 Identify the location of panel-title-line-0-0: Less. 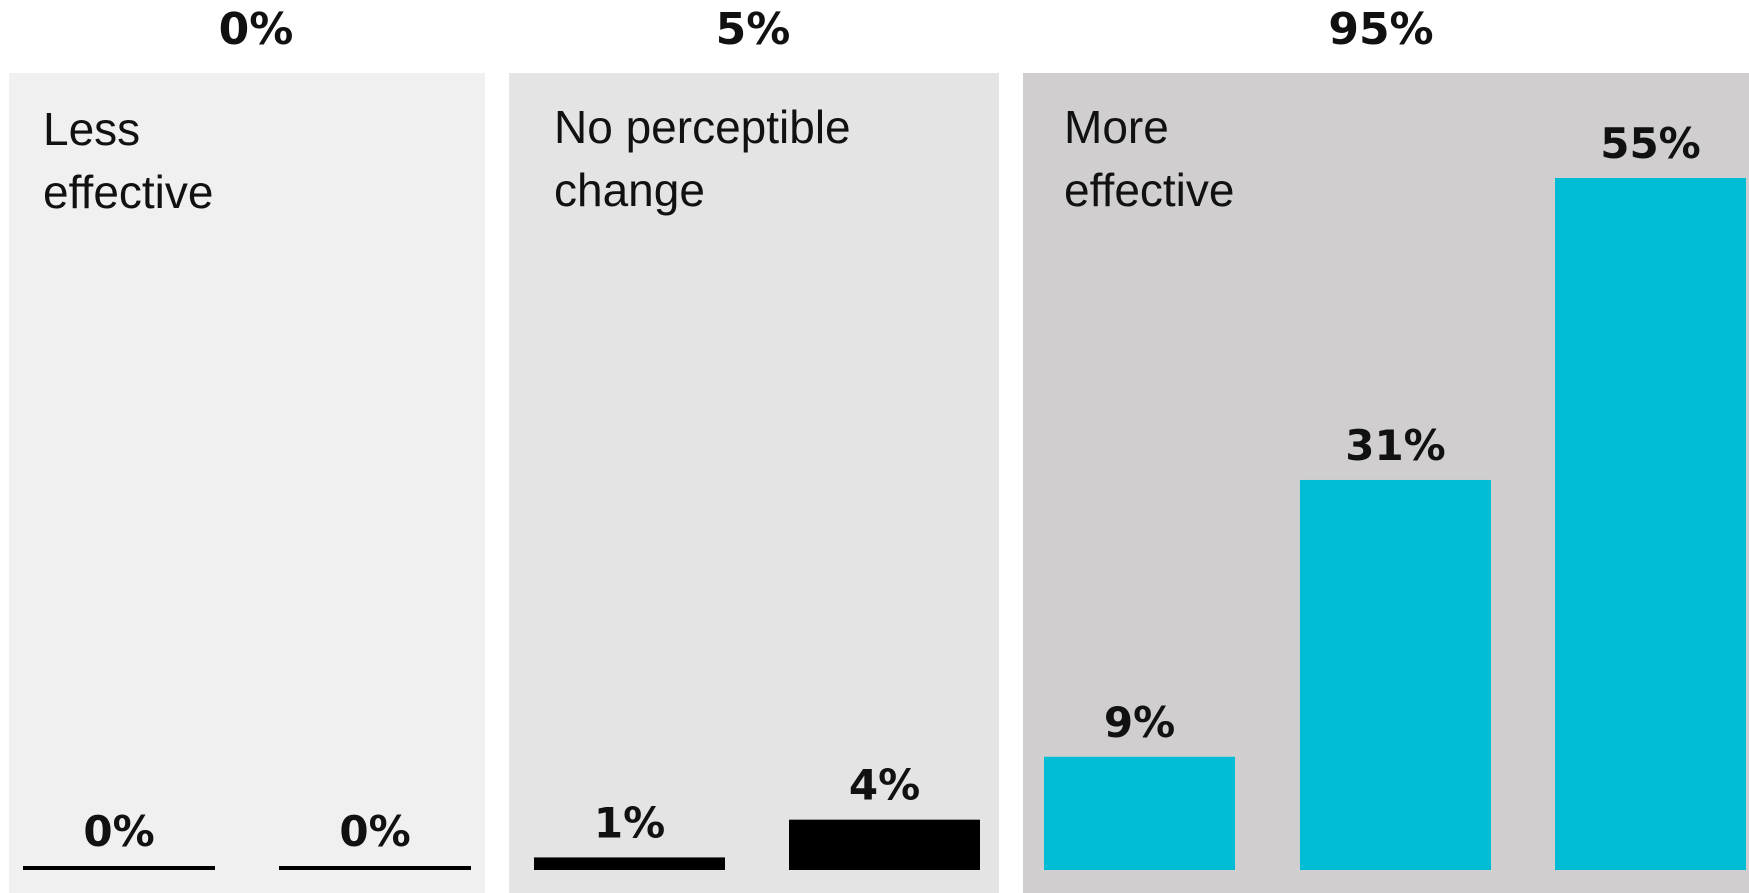
(91, 129).